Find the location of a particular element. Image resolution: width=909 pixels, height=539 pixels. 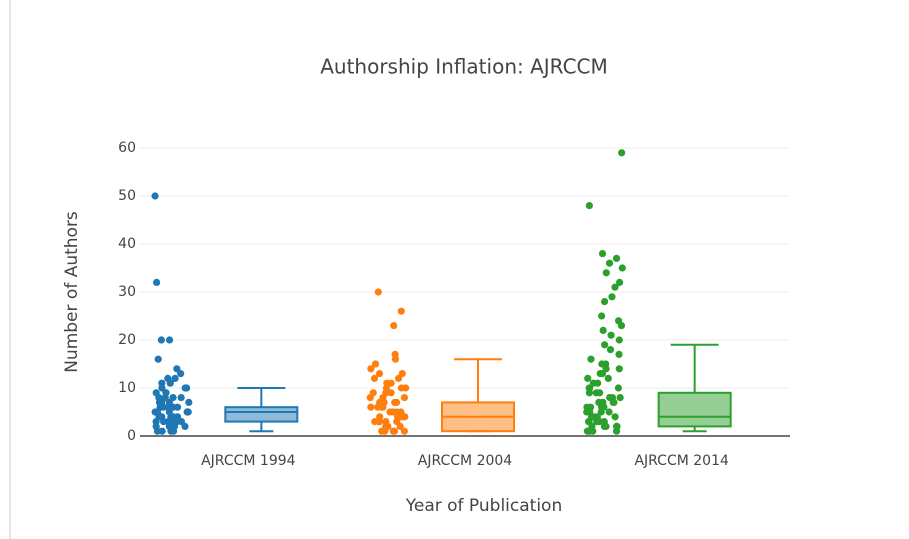

y-tick-label: 40 is located at coordinates (127, 244).